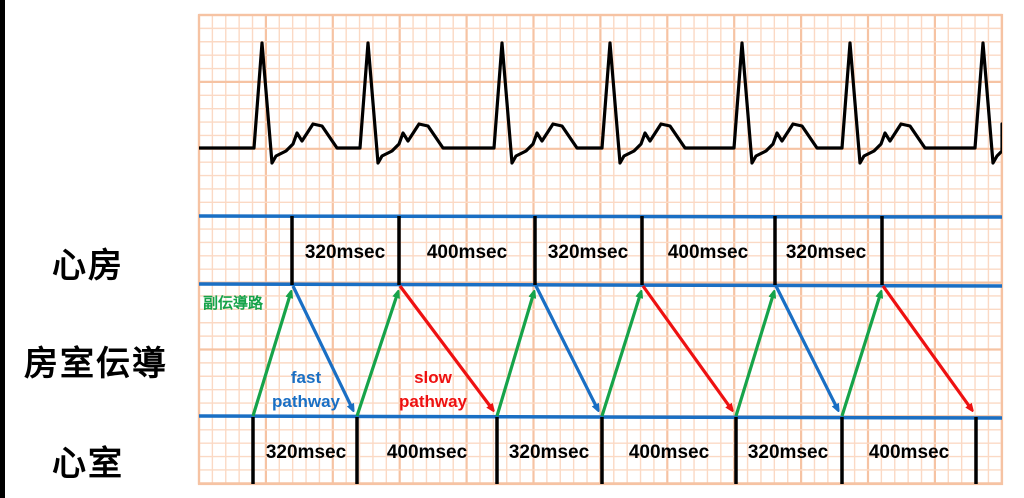 The width and height of the screenshot is (1024, 498). What do you see at coordinates (2, 249) in the screenshot?
I see `left-edge-bar` at bounding box center [2, 249].